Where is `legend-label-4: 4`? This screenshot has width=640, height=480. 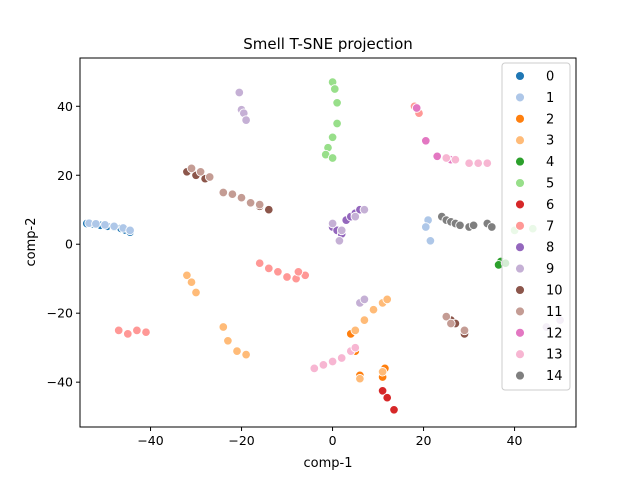
legend-label-4: 4 is located at coordinates (550, 162).